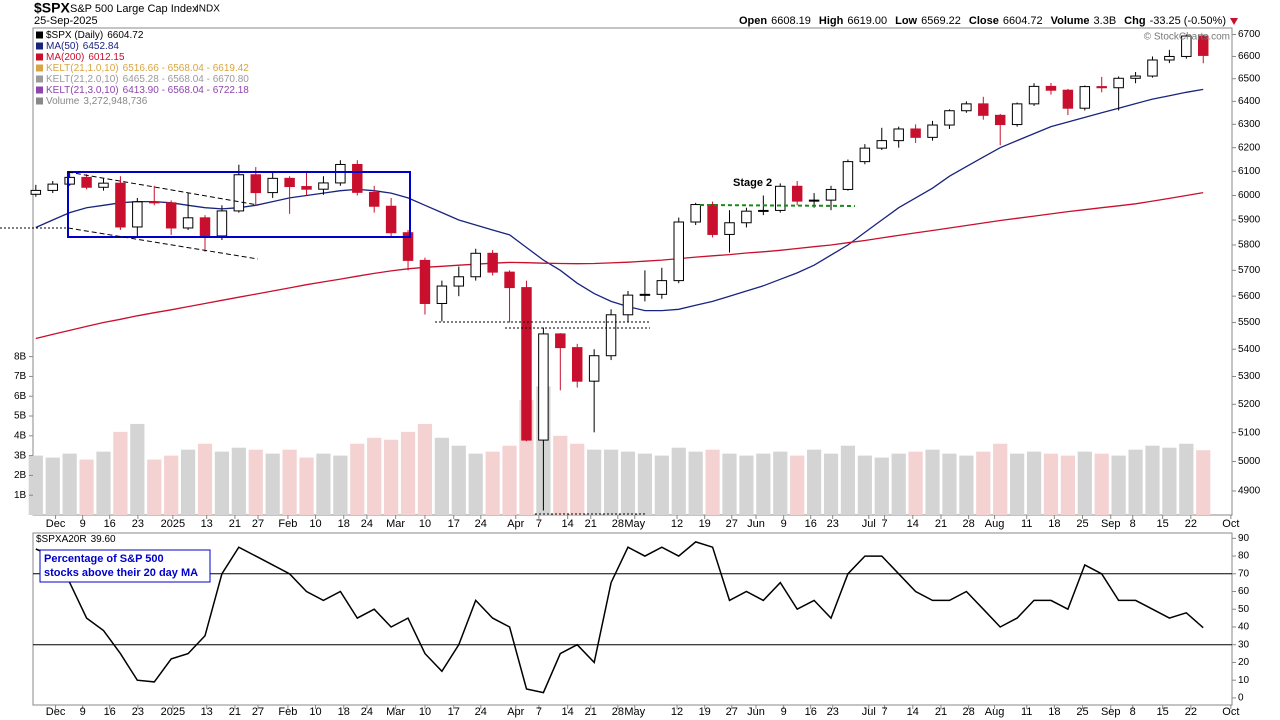  What do you see at coordinates (1111, 712) in the screenshot?
I see `x-tick-label: Sep` at bounding box center [1111, 712].